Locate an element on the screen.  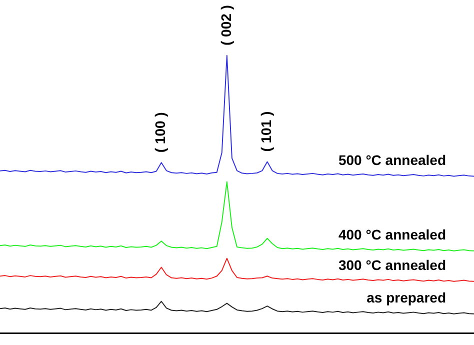
annotation: ( 101 ) is located at coordinates (266, 131).